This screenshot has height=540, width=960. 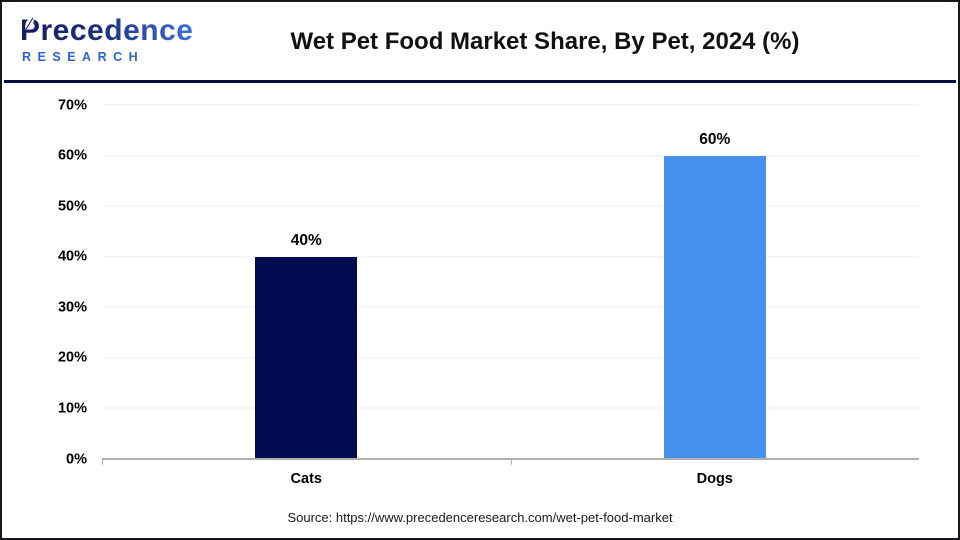 I want to click on x-axis-category-label: Cats, so click(x=306, y=479).